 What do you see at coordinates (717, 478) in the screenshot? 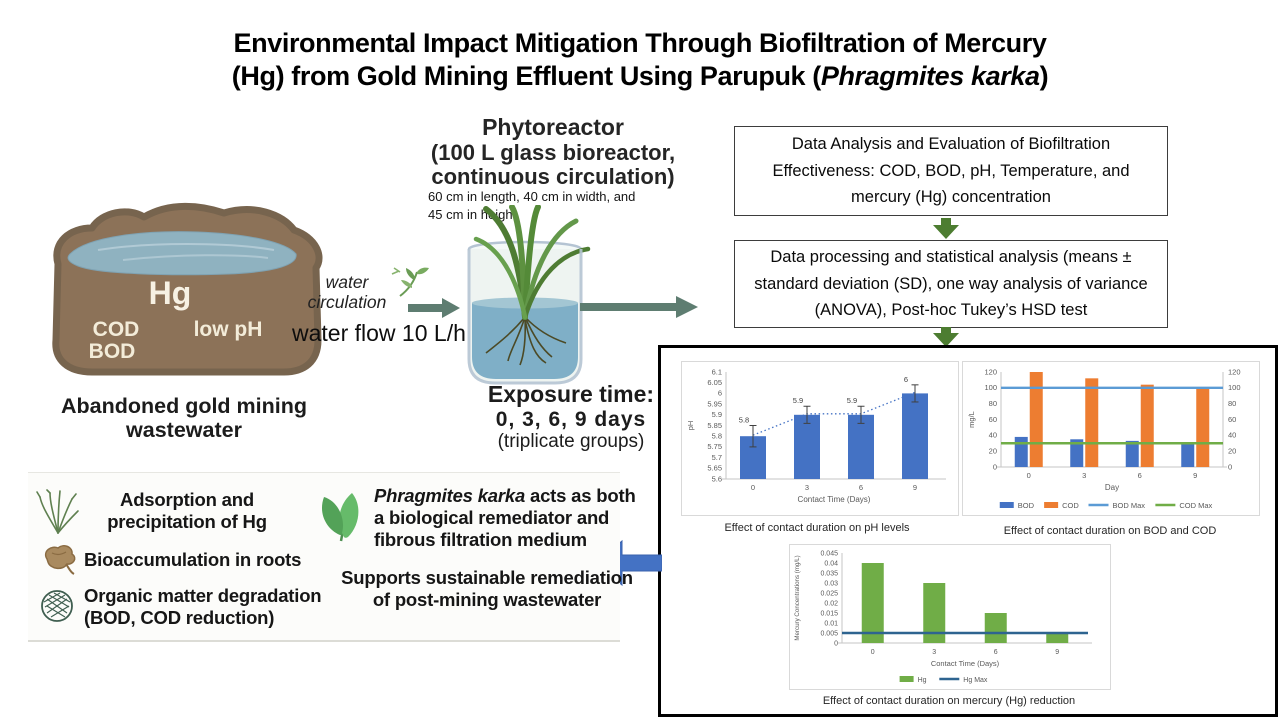
I see `svg-text: 5.6` at bounding box center [717, 478].